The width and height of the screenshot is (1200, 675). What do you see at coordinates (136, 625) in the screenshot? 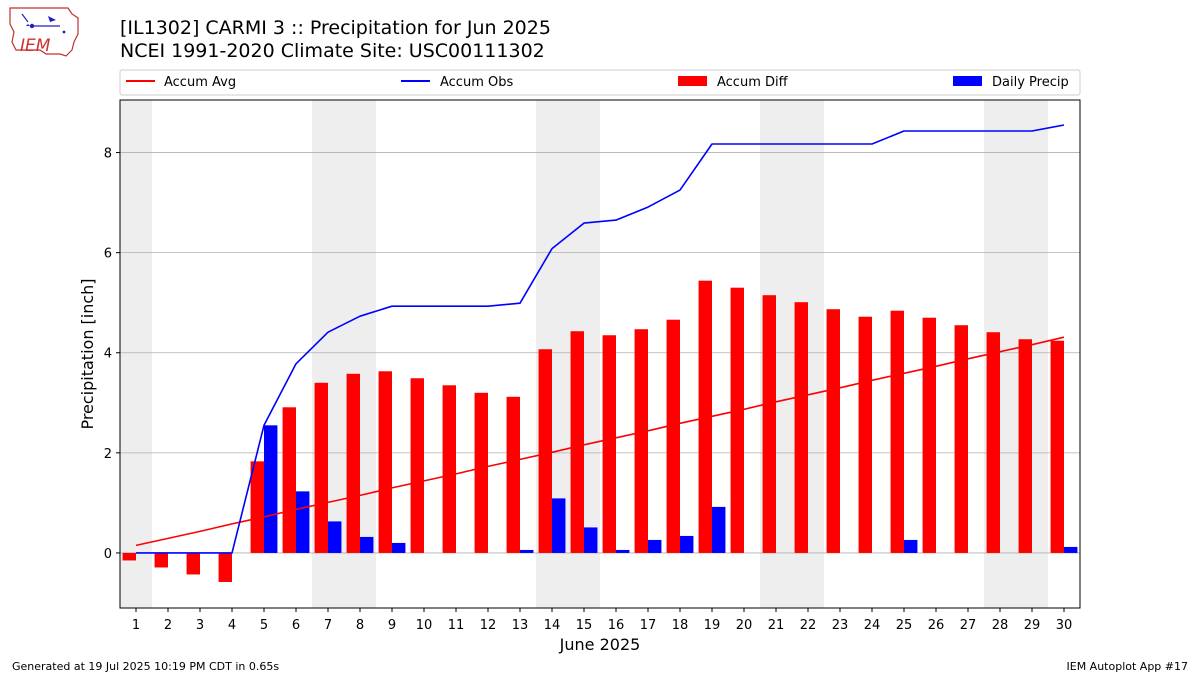
I see `x-tick-label-1: 1` at bounding box center [136, 625].